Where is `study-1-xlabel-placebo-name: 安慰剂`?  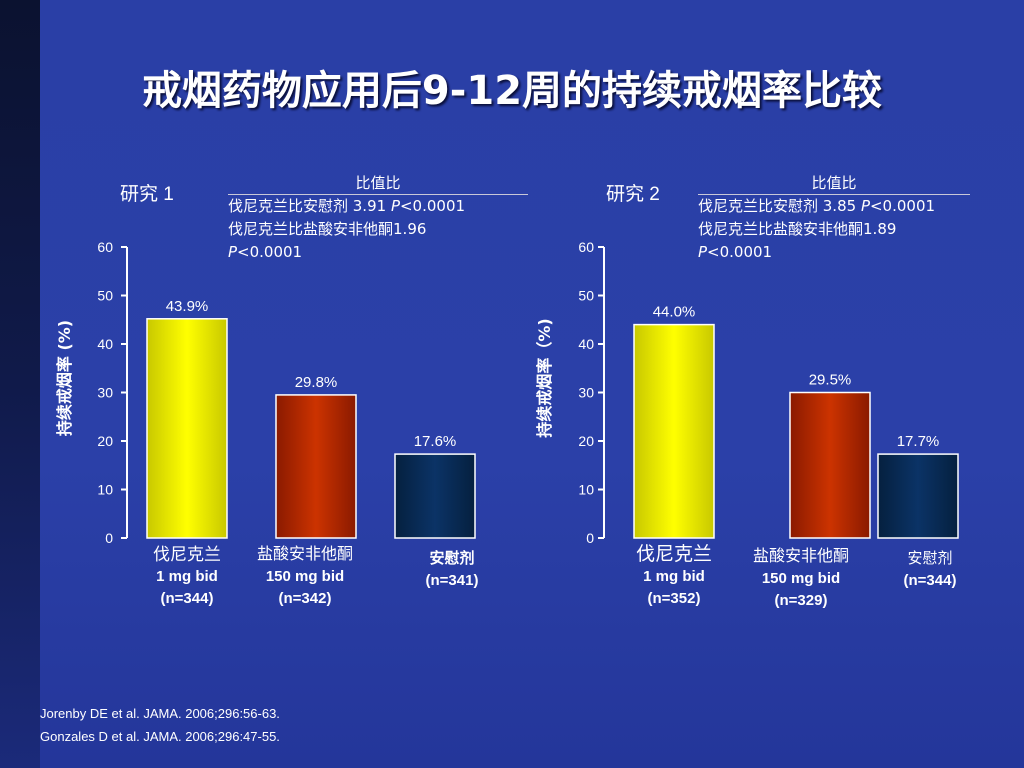
study-1-xlabel-placebo-name: 安慰剂 is located at coordinates (452, 558).